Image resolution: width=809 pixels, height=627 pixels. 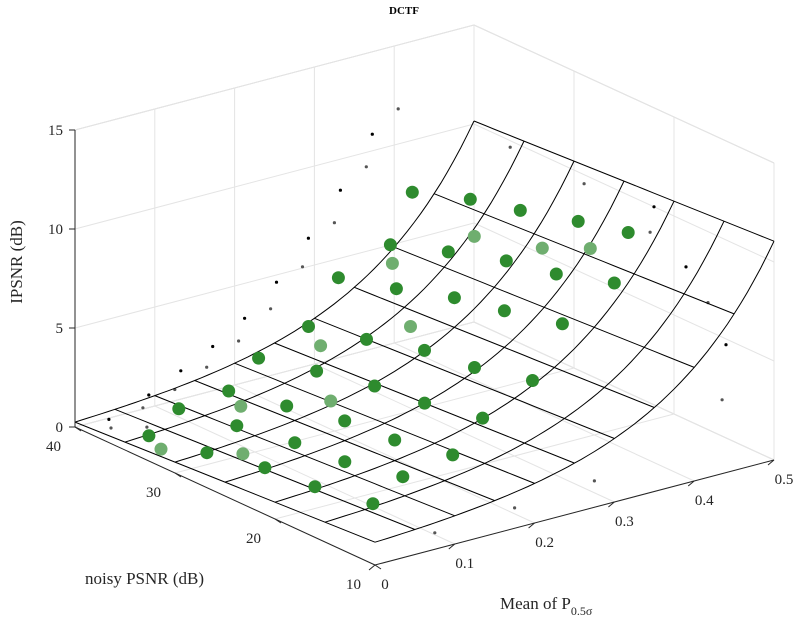 What do you see at coordinates (16, 262) in the screenshot?
I see `z-axis-label: IPSNR (dB)` at bounding box center [16, 262].